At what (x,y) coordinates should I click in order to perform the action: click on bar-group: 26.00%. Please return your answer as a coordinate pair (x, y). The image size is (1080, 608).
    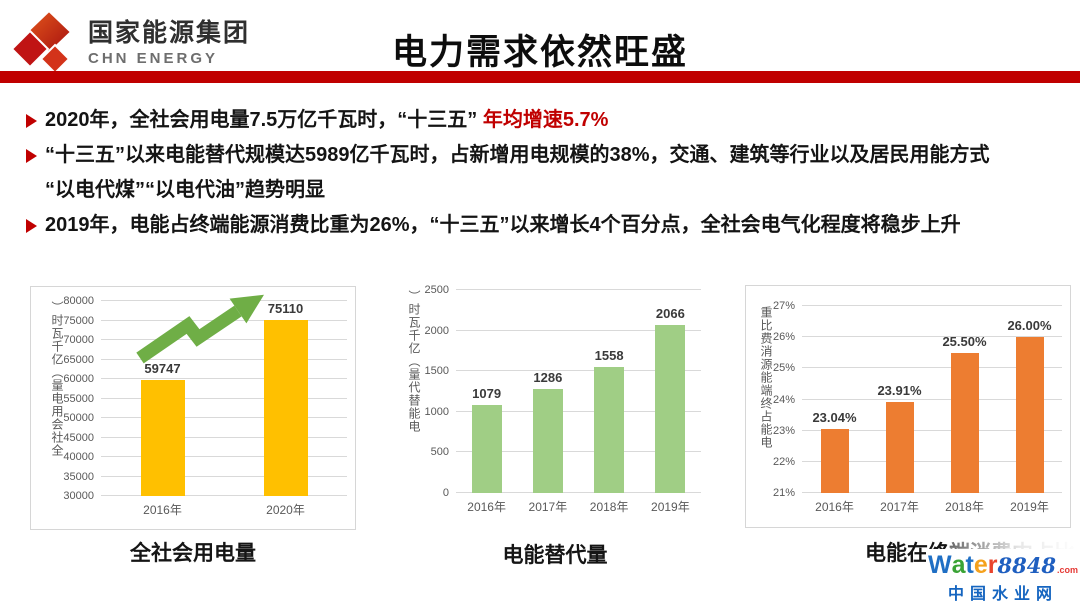
    Looking at the image, I should click on (1029, 399).